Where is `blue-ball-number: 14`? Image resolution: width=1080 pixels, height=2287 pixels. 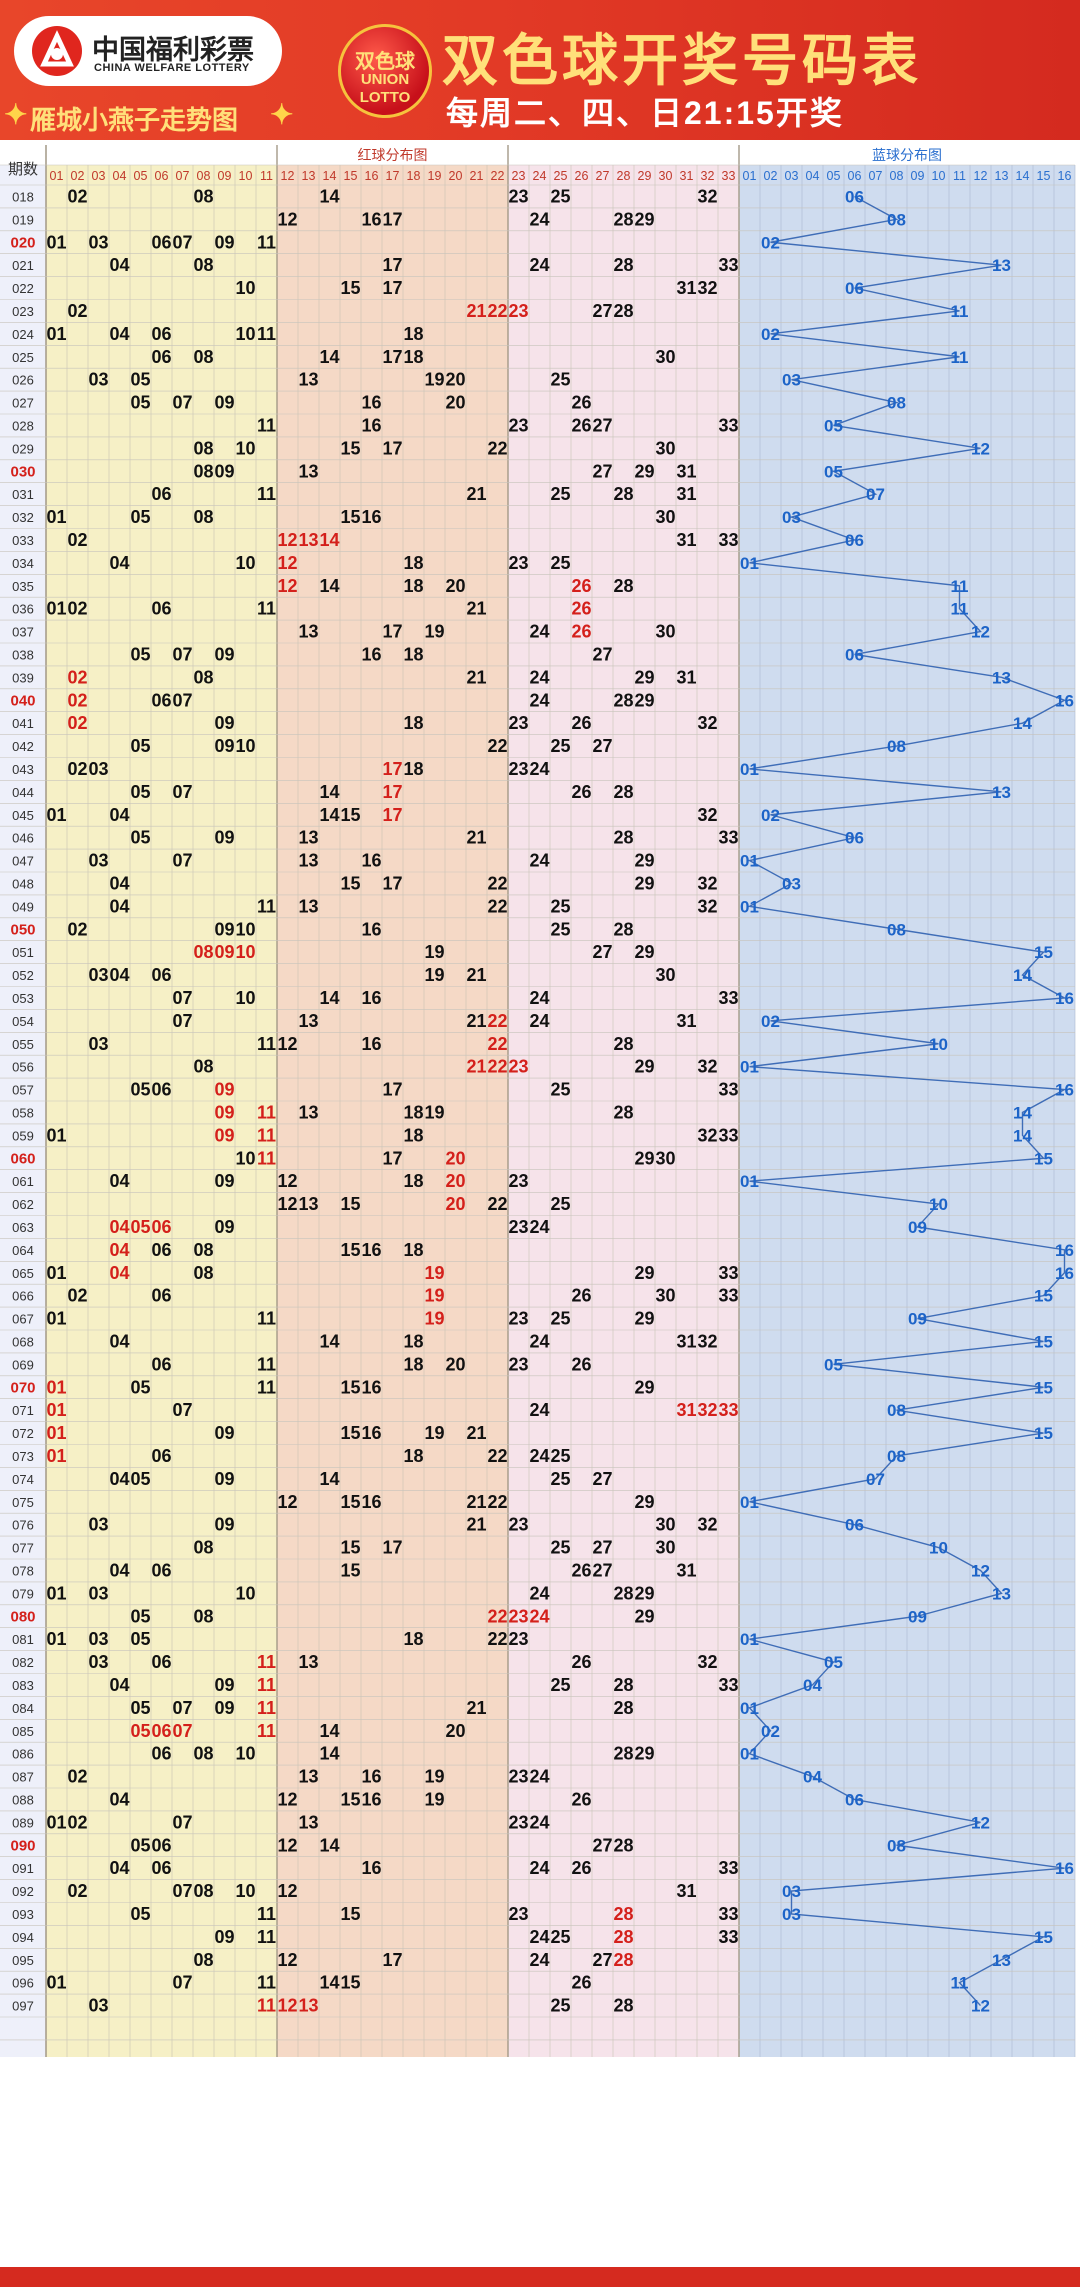 blue-ball-number: 14 is located at coordinates (1022, 1135).